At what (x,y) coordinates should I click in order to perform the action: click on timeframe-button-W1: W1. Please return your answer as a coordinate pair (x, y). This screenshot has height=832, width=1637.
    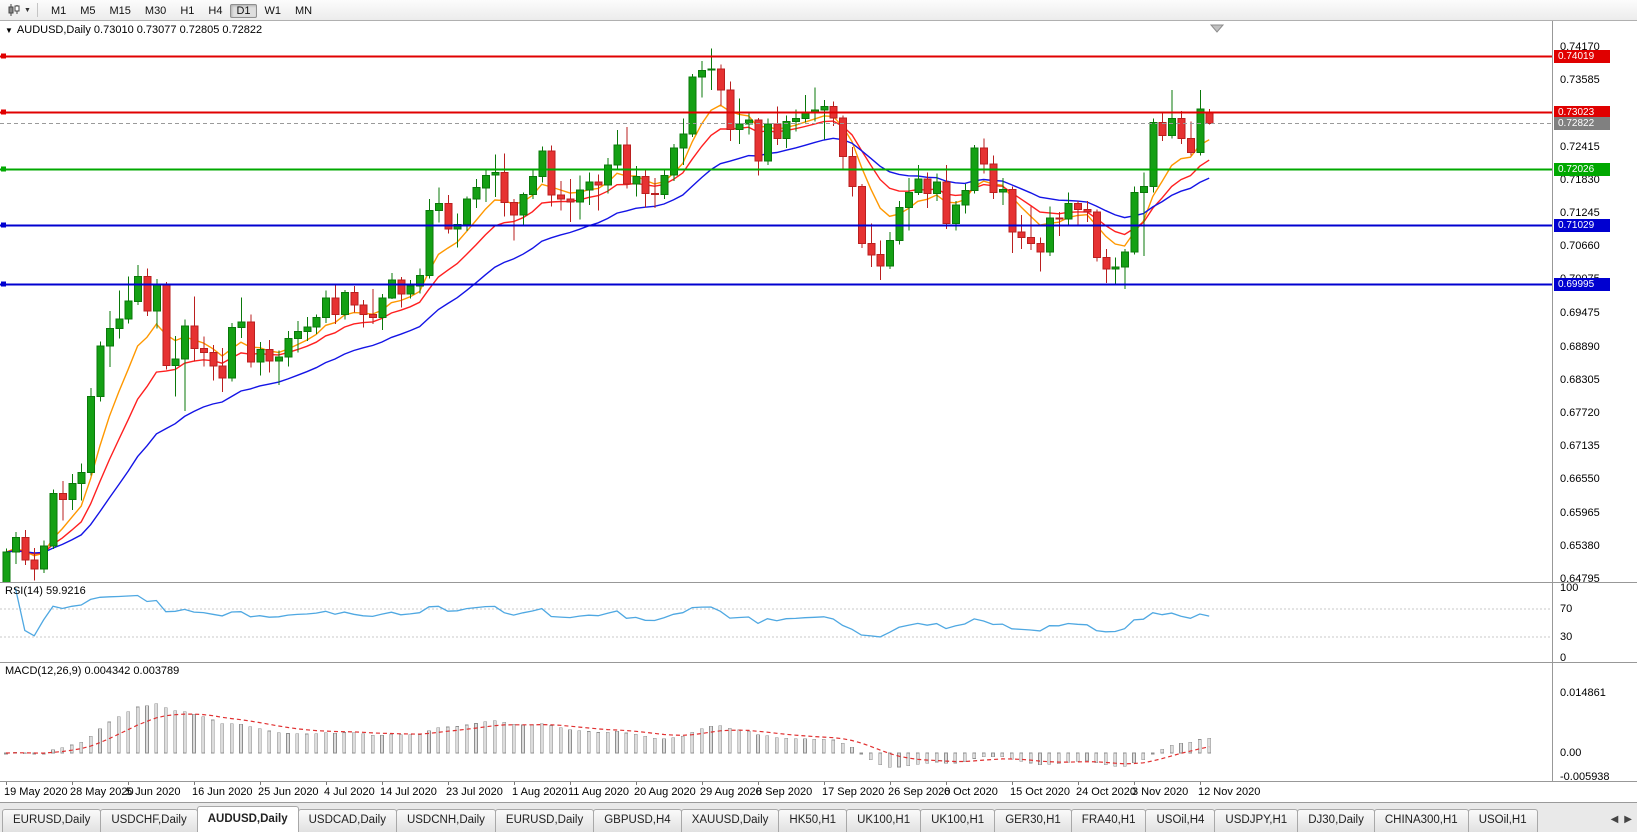
    Looking at the image, I should click on (273, 11).